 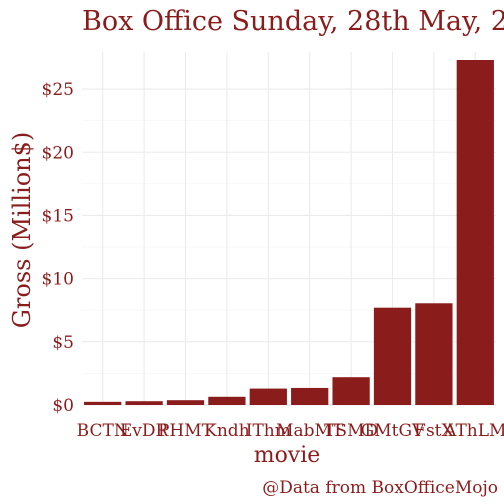 What do you see at coordinates (58, 153) in the screenshot?
I see `y-tick-label: $20` at bounding box center [58, 153].